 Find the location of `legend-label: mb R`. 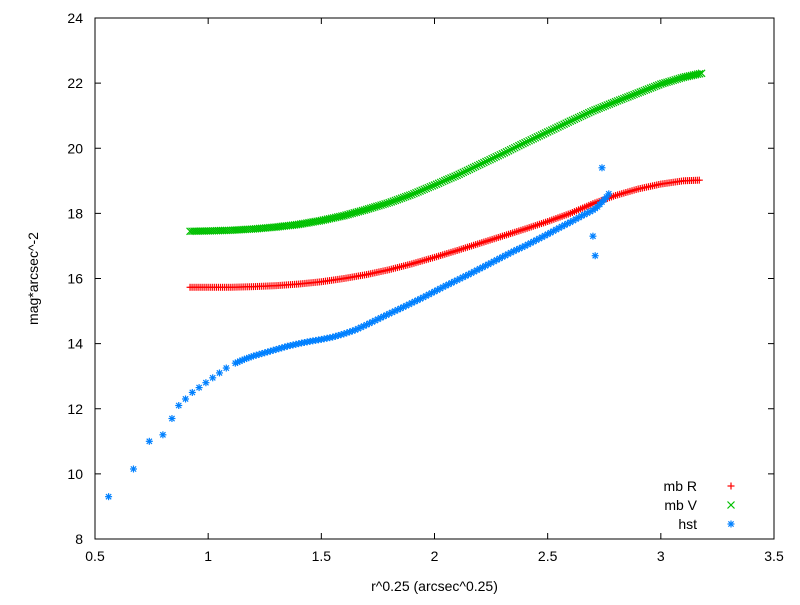

legend-label: mb R is located at coordinates (680, 486).